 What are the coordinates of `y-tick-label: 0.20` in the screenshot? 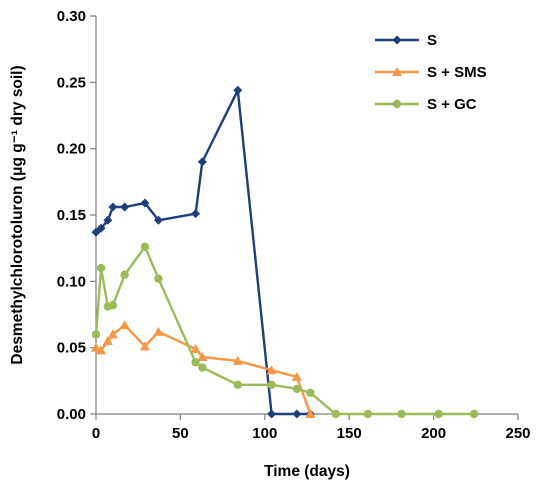 It's located at (71, 149).